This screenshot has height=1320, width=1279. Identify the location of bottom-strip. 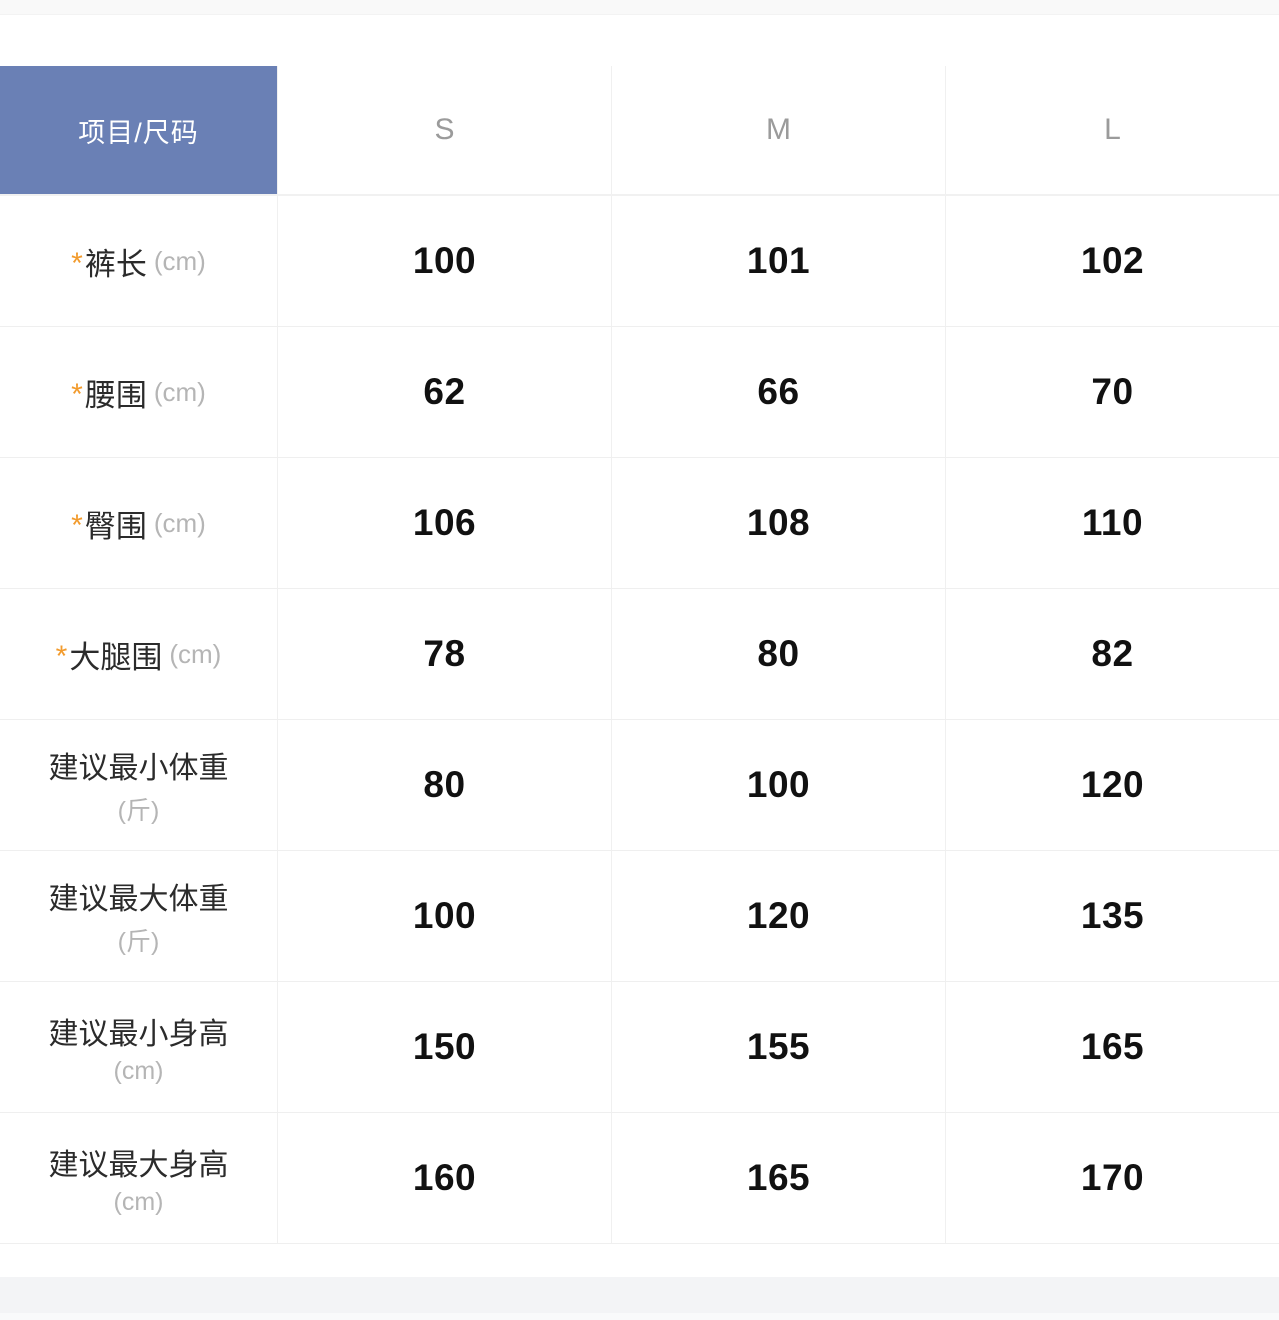
(639, 1295).